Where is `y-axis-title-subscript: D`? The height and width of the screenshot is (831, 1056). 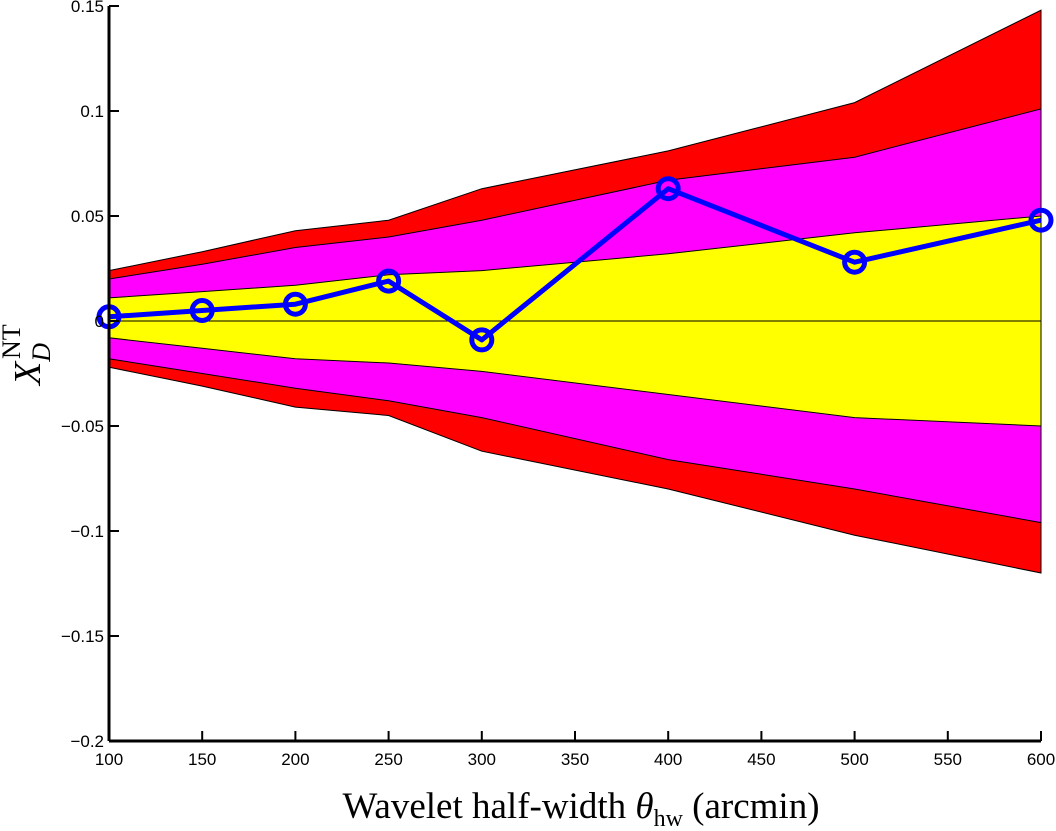
y-axis-title-subscript: D is located at coordinates (41, 353).